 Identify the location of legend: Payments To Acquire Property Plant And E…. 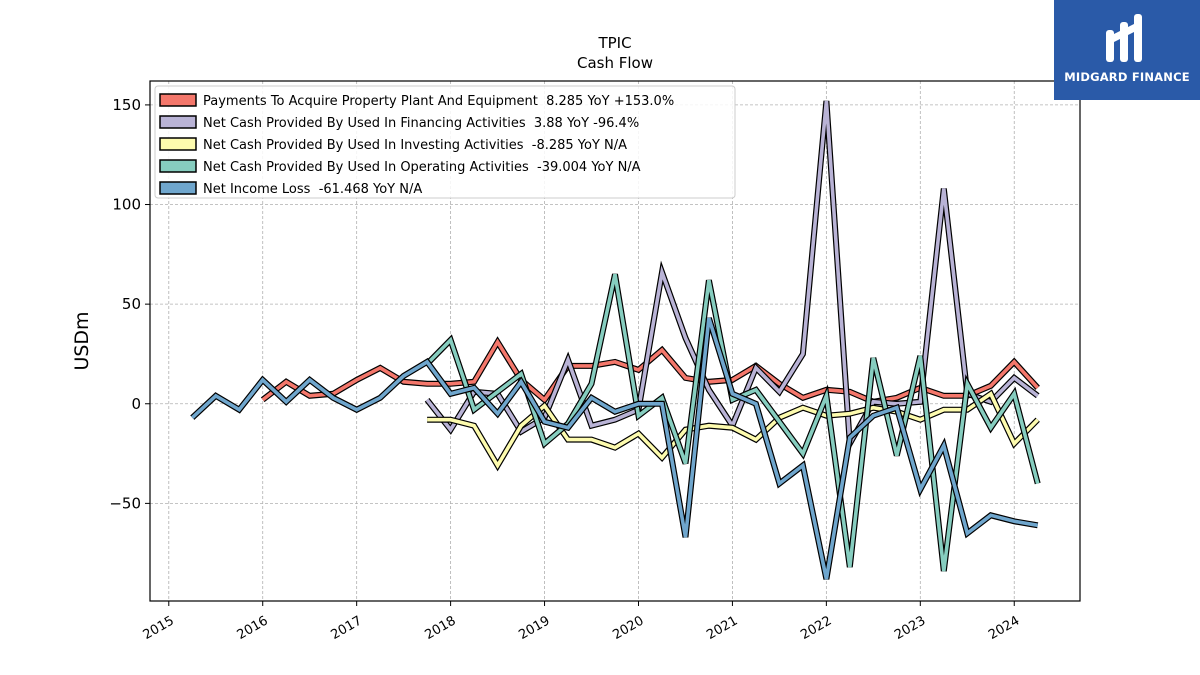
(445, 142).